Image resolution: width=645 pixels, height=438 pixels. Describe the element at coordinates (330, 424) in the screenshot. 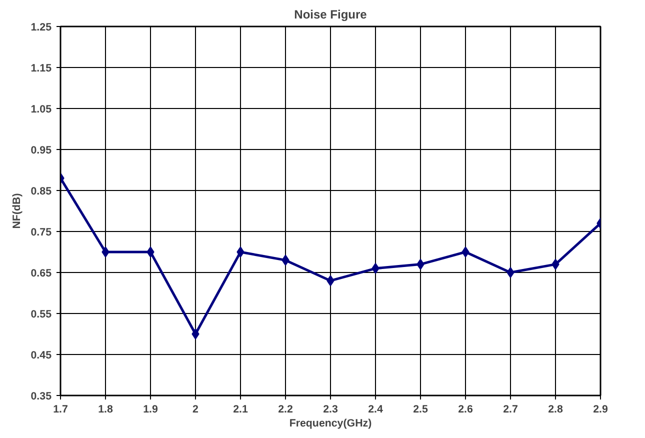

I see `x-axis-title: Frequency(GHz)` at that location.